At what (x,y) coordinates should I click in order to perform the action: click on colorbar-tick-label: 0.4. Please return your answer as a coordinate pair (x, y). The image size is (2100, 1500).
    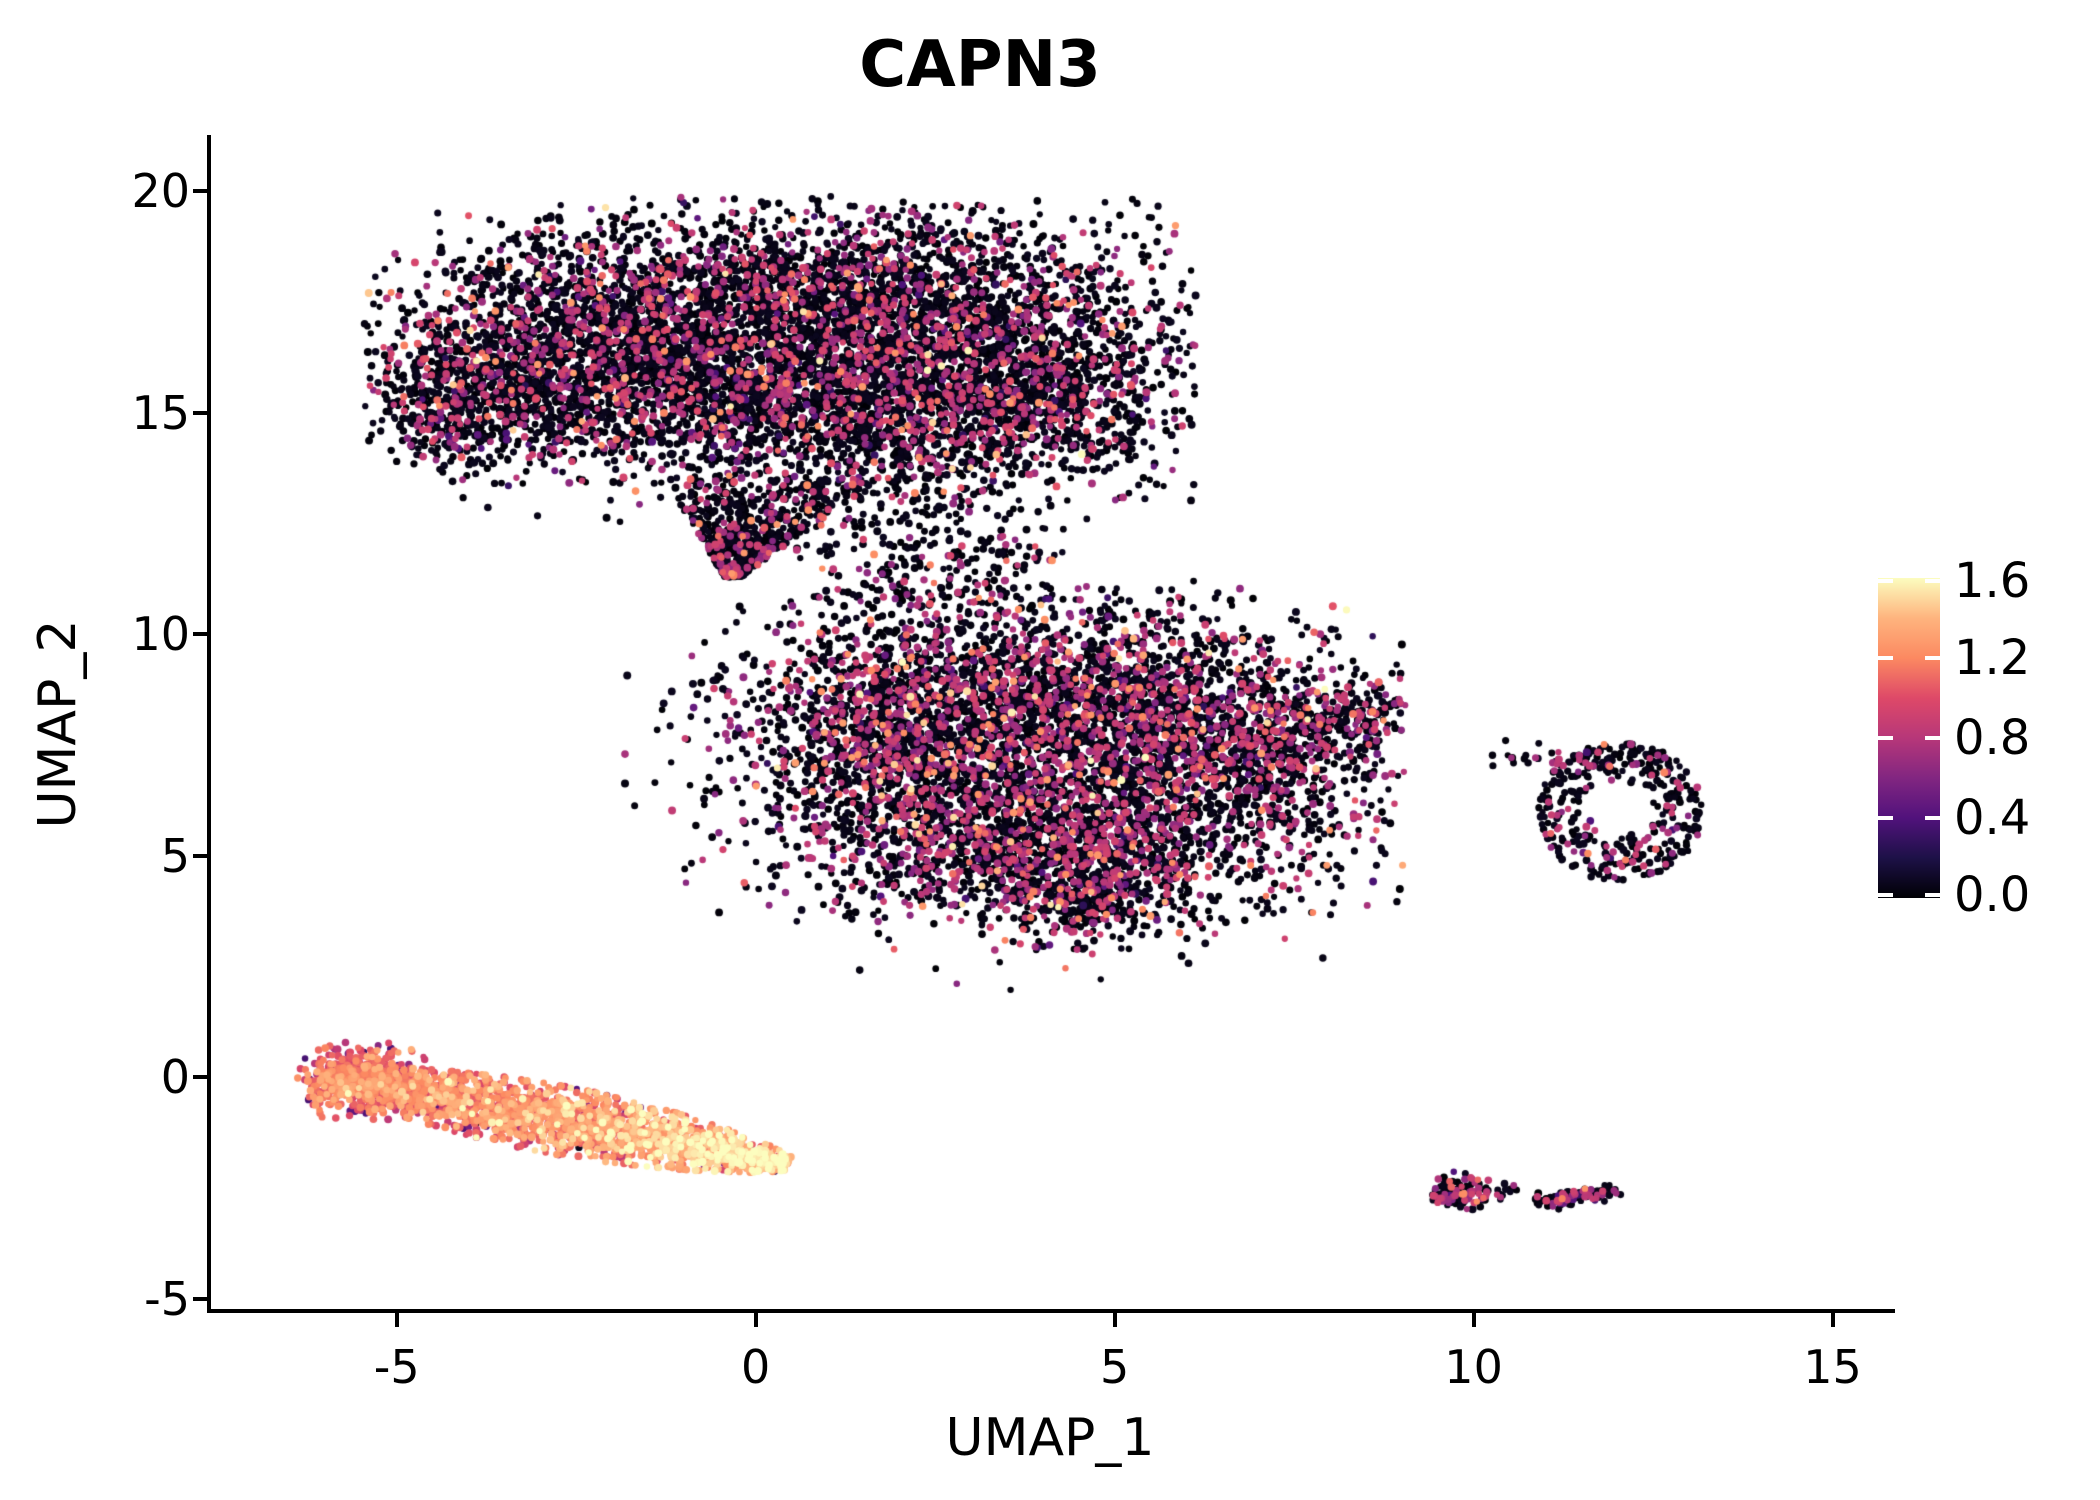
    Looking at the image, I should click on (1992, 818).